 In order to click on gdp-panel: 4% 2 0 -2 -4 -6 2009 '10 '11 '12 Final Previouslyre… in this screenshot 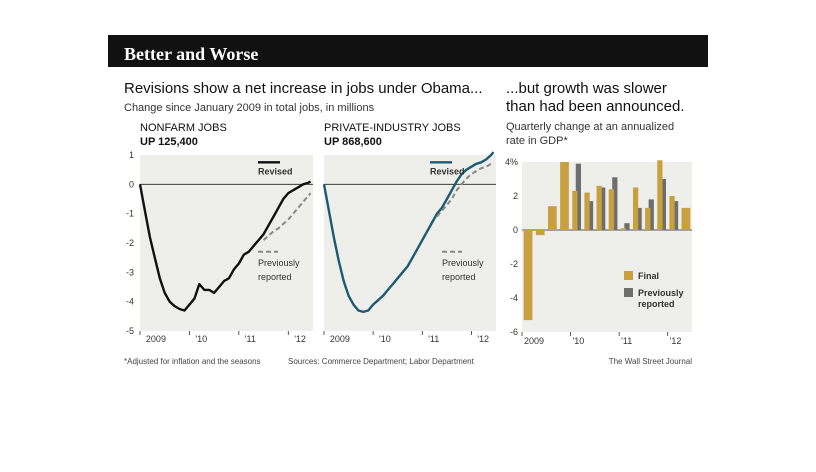, I will do `click(598, 251)`.